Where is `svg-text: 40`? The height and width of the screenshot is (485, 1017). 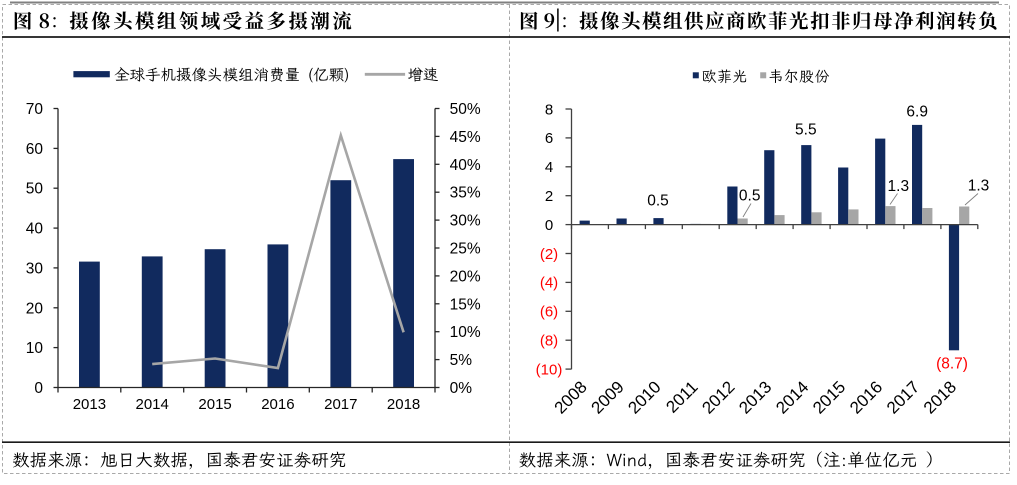
svg-text: 40 is located at coordinates (35, 229).